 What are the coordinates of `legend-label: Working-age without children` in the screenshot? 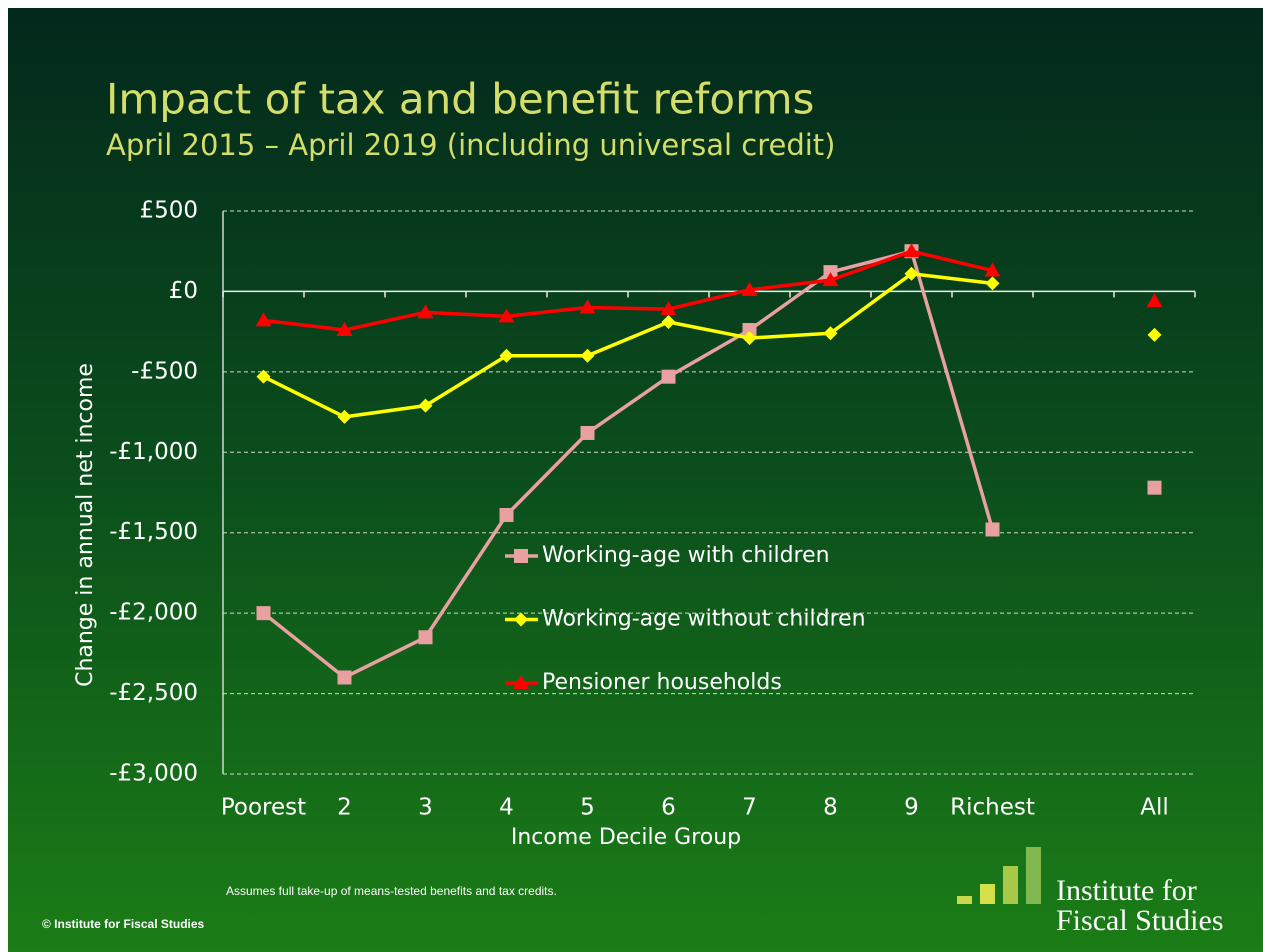 It's located at (704, 619).